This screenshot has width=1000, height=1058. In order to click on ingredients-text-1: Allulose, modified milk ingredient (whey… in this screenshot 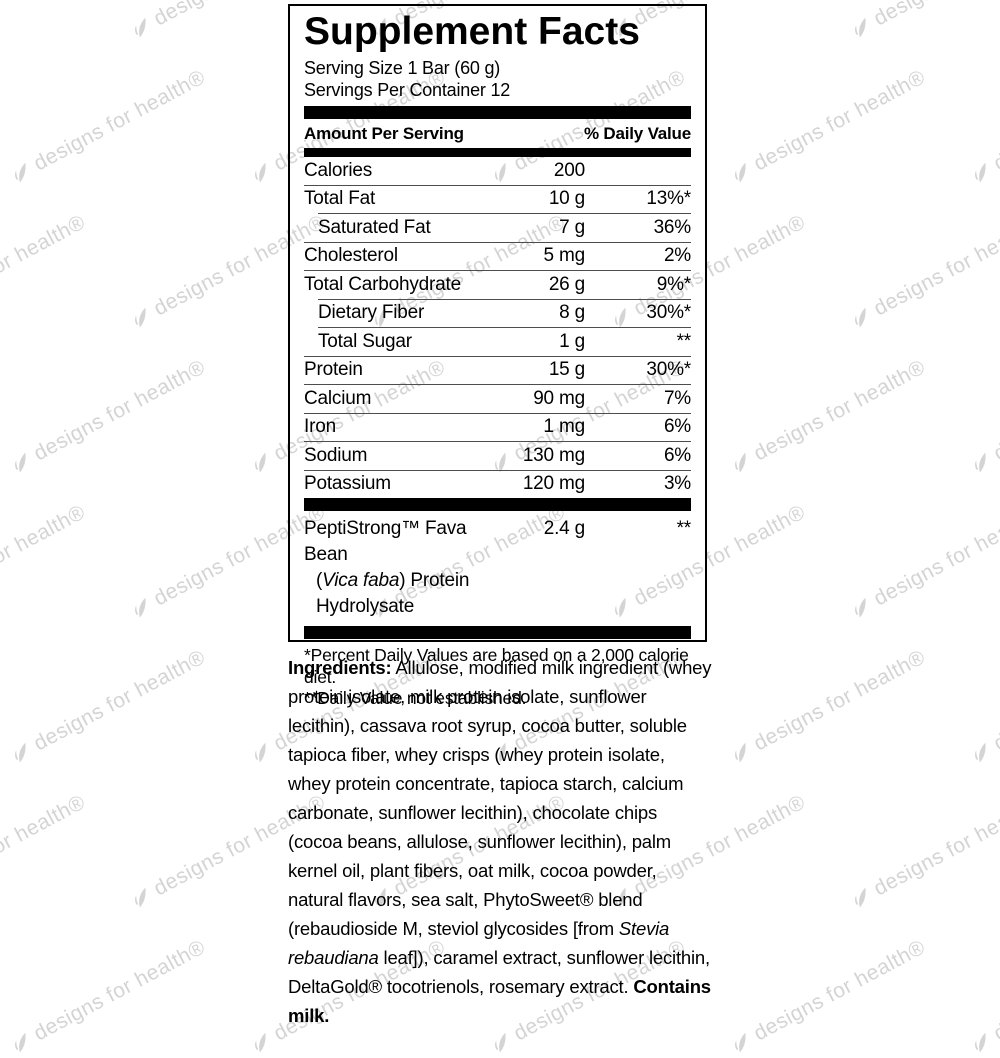, I will do `click(500, 798)`.